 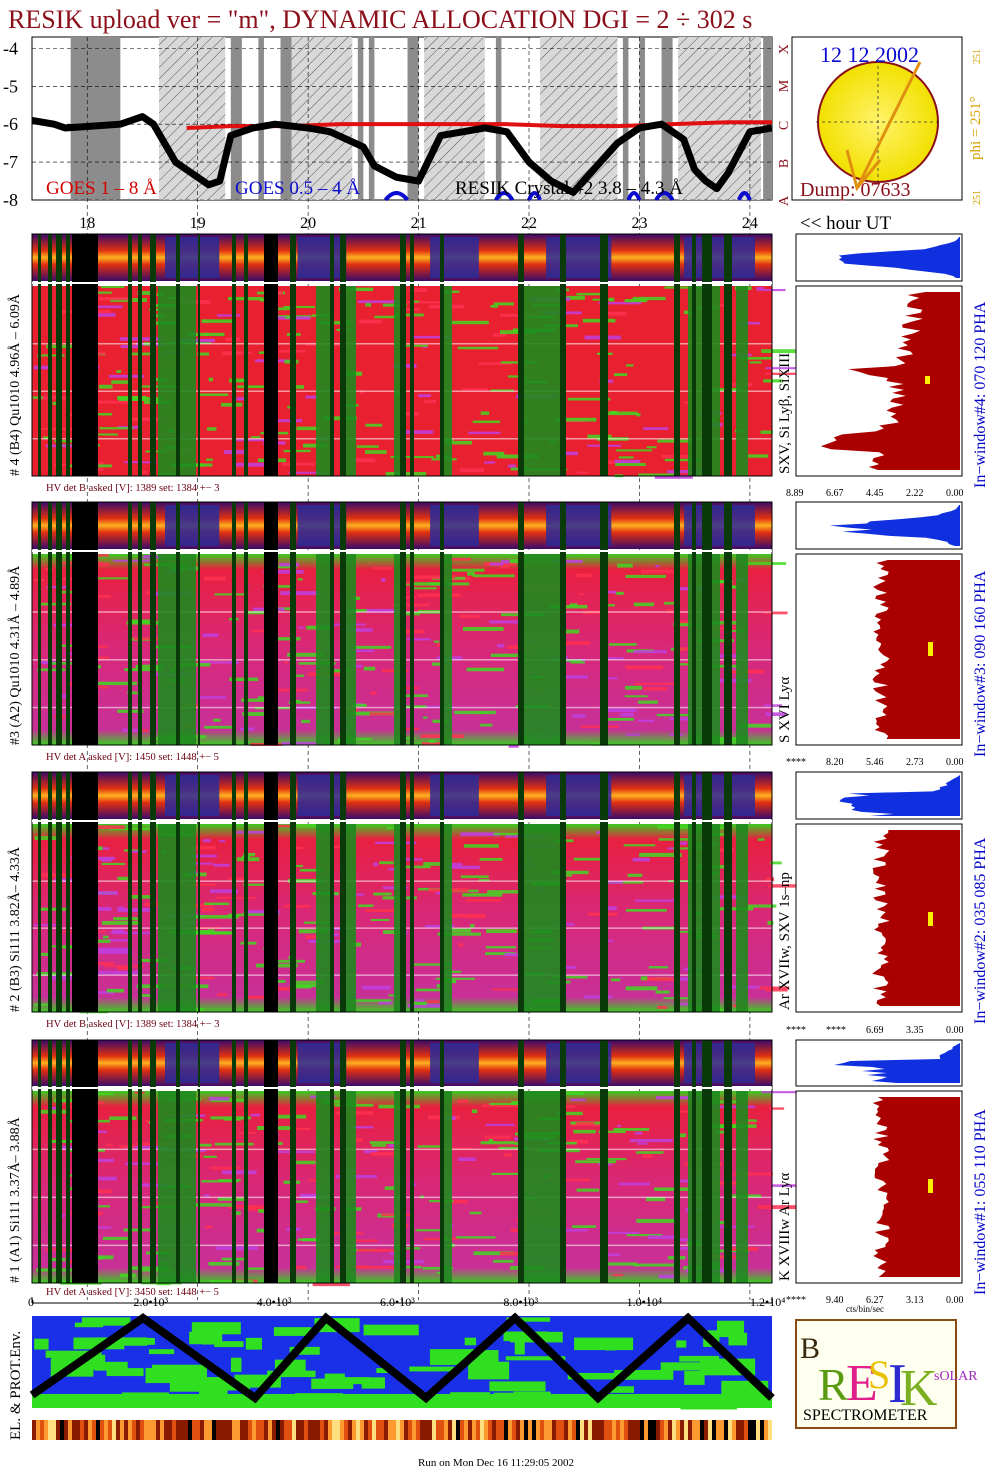 What do you see at coordinates (634, 196) in the screenshot?
I see `goes-short-segment` at bounding box center [634, 196].